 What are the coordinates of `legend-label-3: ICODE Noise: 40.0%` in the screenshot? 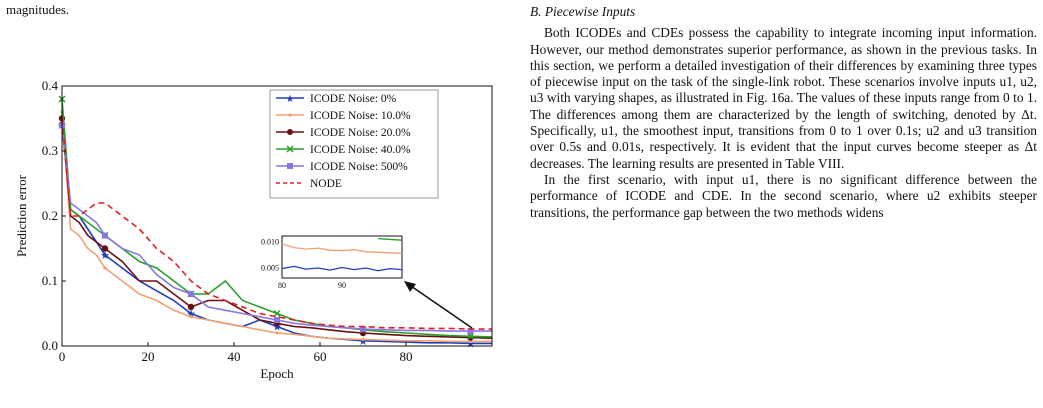 It's located at (360, 150).